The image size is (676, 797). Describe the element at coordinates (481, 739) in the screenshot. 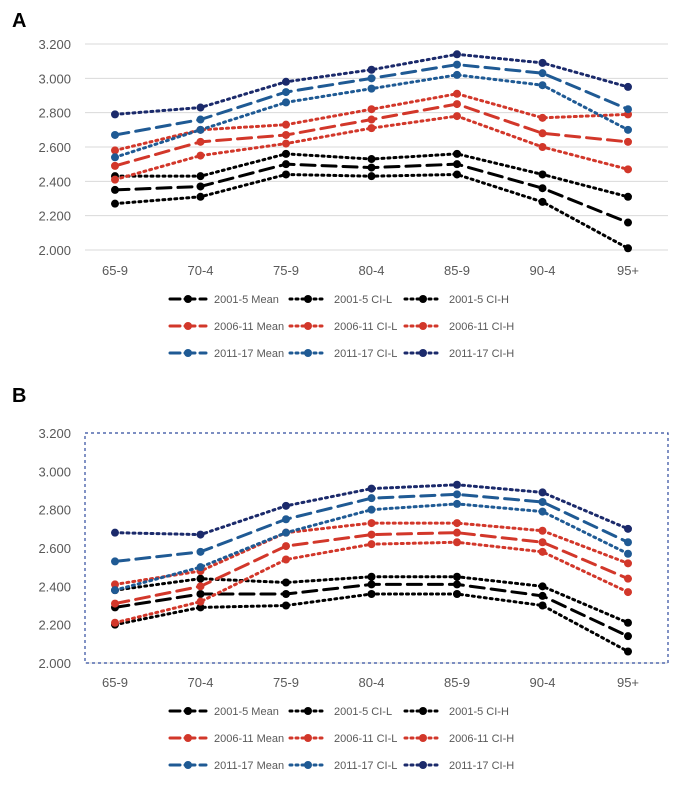

I see `legend-label: 2006-11 CI-H` at that location.